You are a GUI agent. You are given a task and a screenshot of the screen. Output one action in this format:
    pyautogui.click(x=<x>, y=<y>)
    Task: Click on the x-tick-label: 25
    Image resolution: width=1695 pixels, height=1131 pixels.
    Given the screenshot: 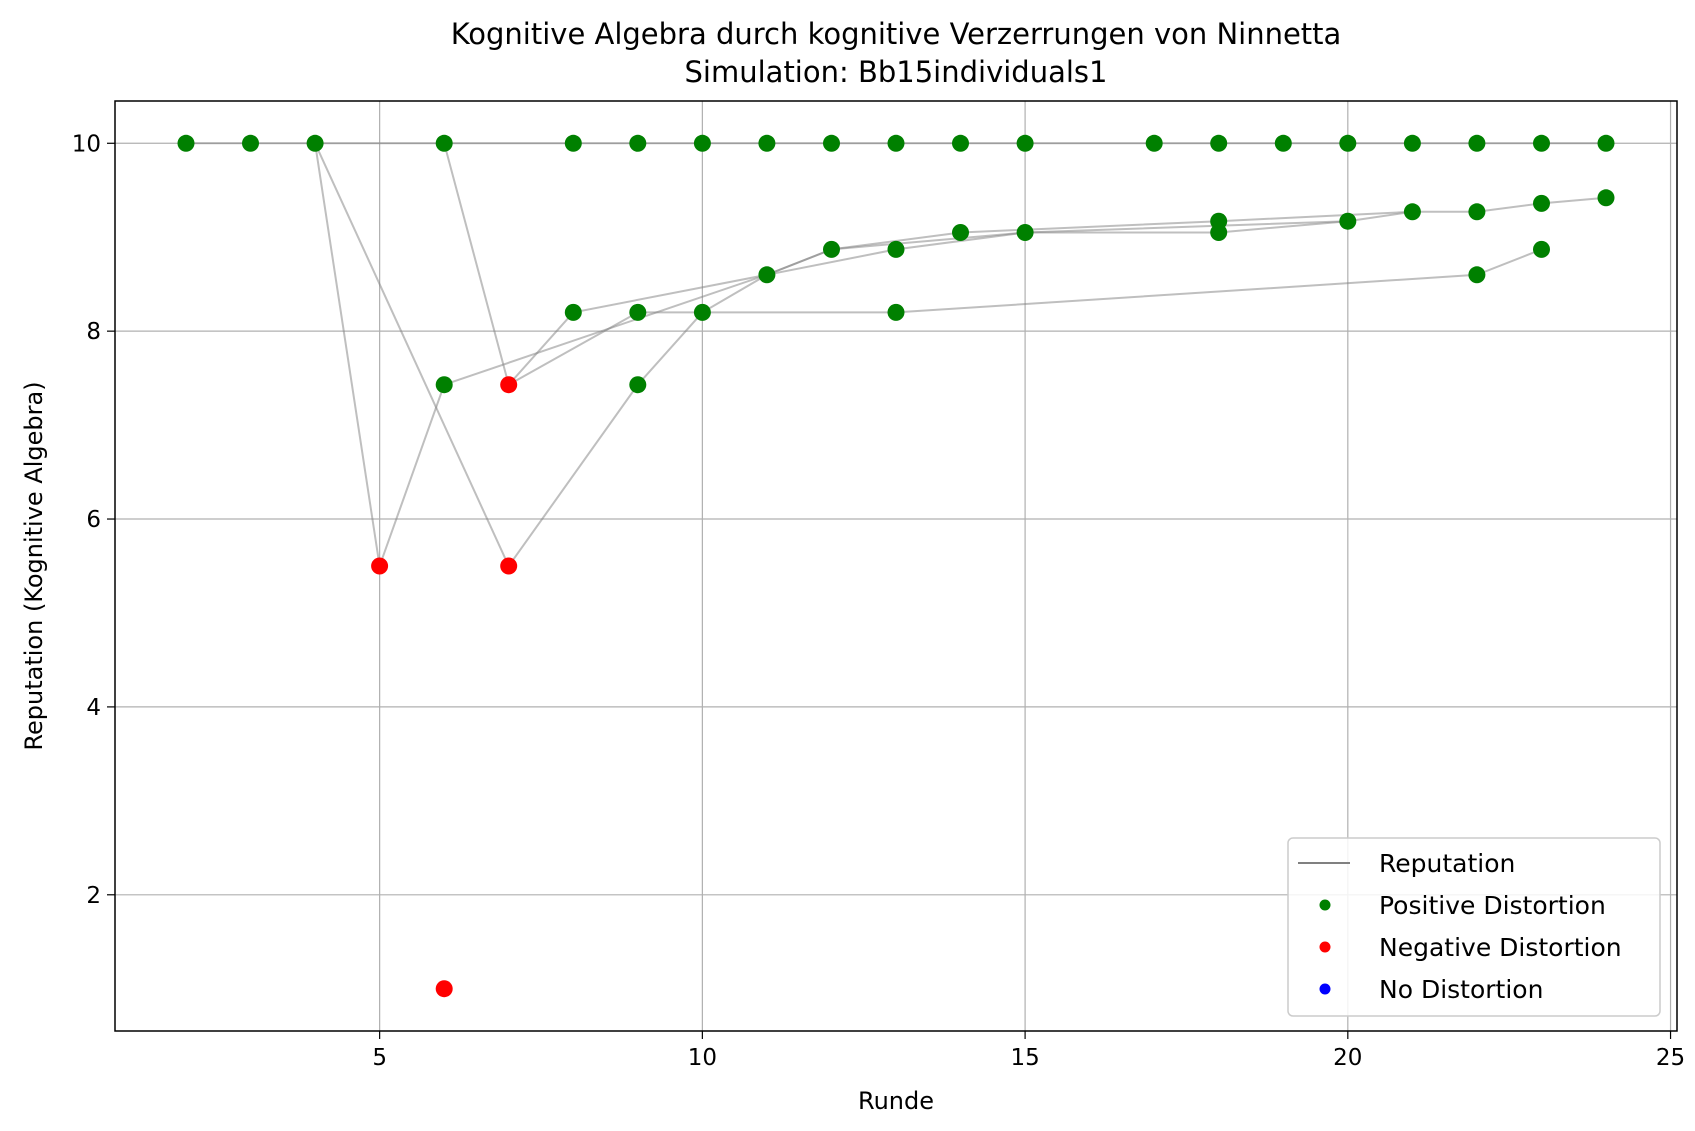 What is the action you would take?
    pyautogui.click(x=1670, y=1058)
    